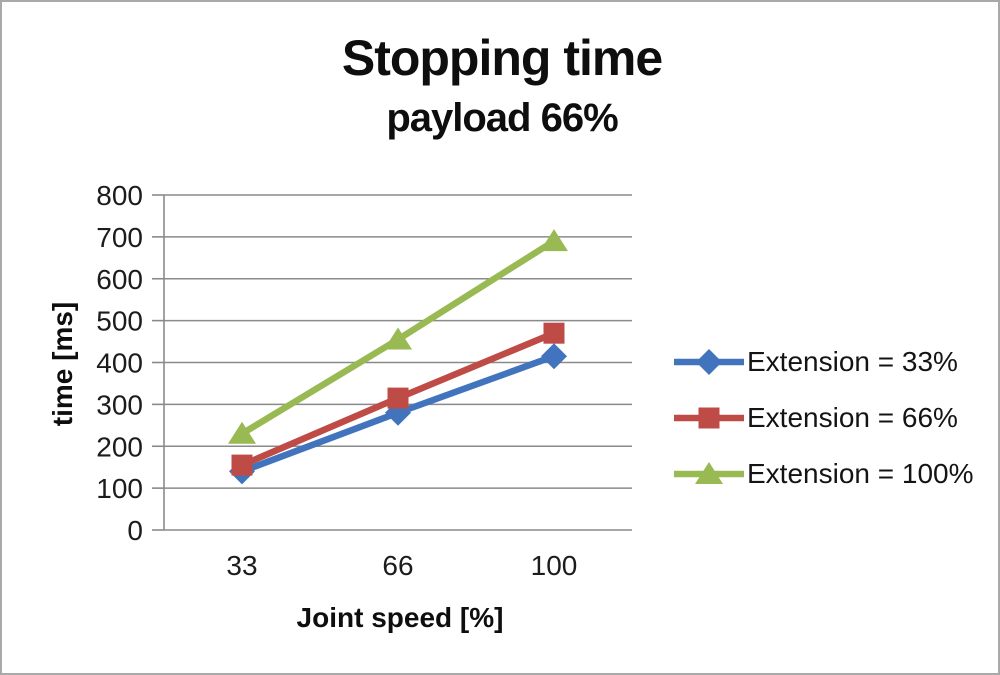 This screenshot has width=1000, height=675. Describe the element at coordinates (852, 417) in the screenshot. I see `legend-label: Extension = 66%` at that location.